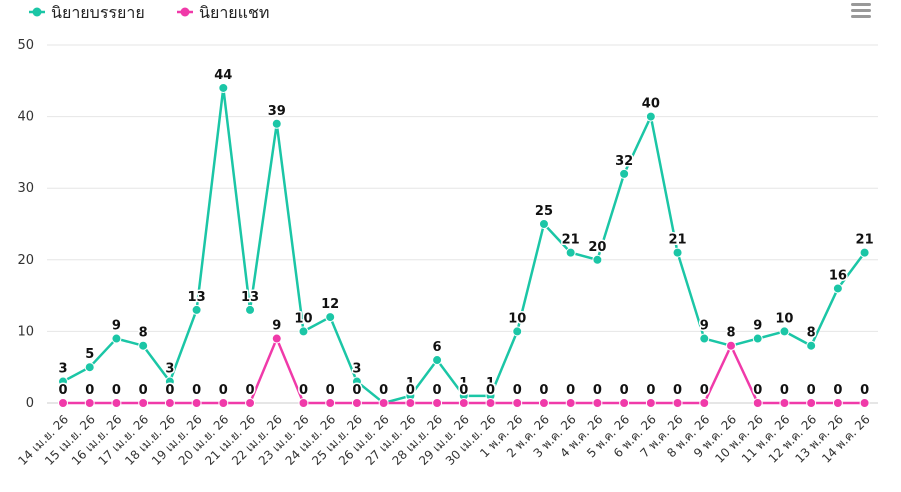 The height and width of the screenshot is (492, 901). What do you see at coordinates (277, 111) in the screenshot?
I see `data-label: 39` at bounding box center [277, 111].